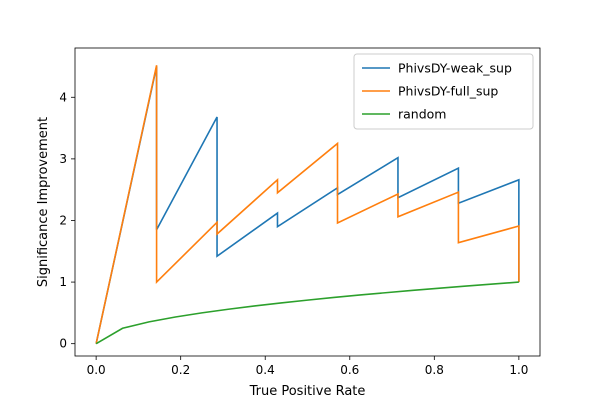  What do you see at coordinates (63, 159) in the screenshot?
I see `y-tick-label: 3` at bounding box center [63, 159].